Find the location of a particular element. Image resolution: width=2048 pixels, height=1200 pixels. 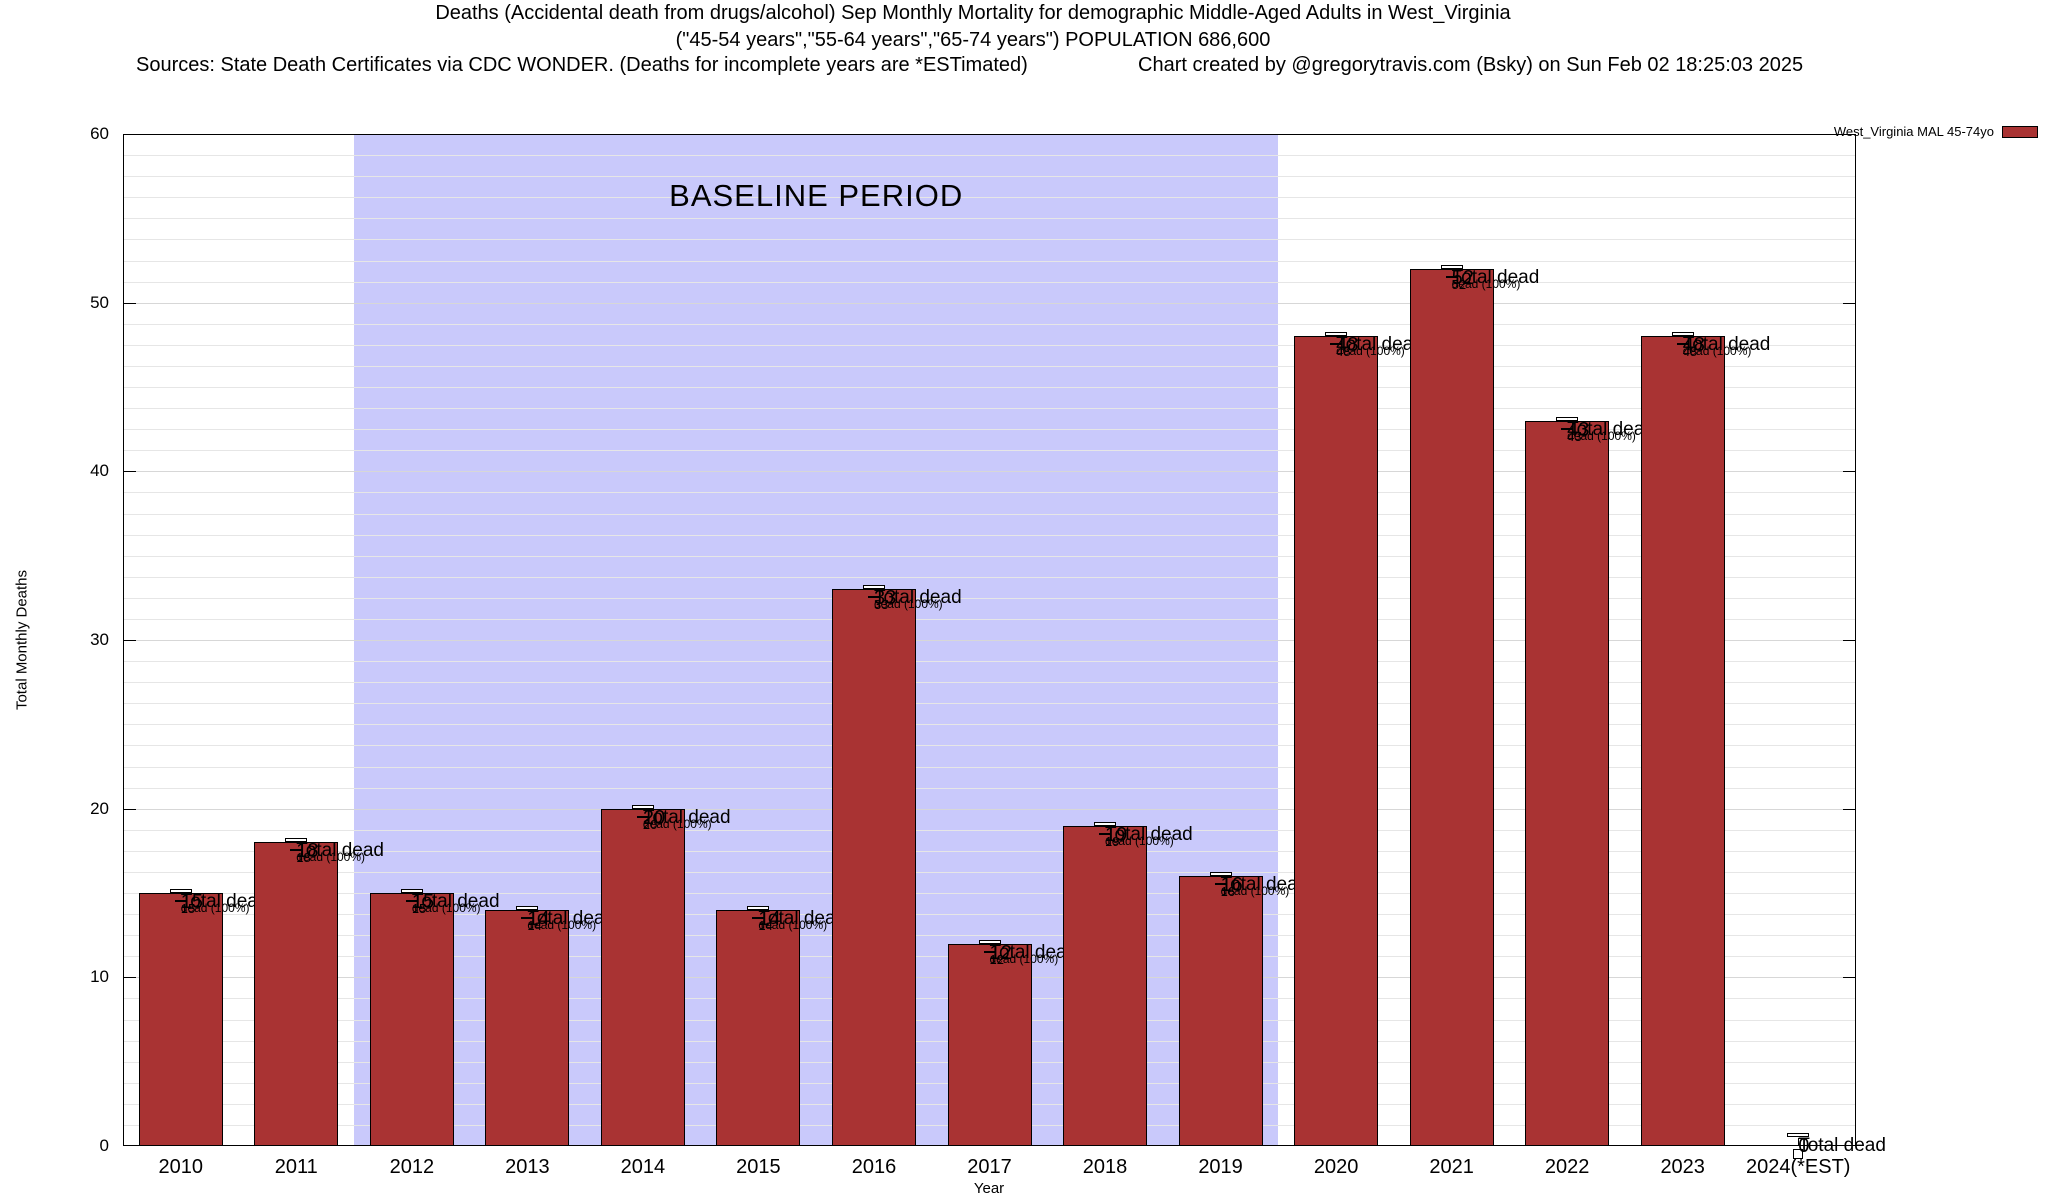

gridline-major is located at coordinates (989, 472).